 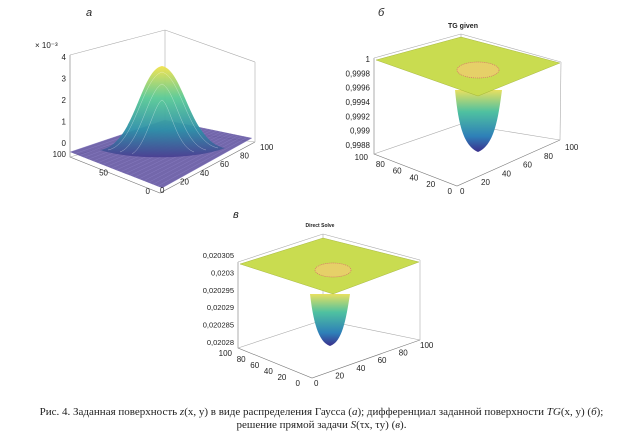 I want to click on panel-c-y-tick-label: 40, so click(x=268, y=371).